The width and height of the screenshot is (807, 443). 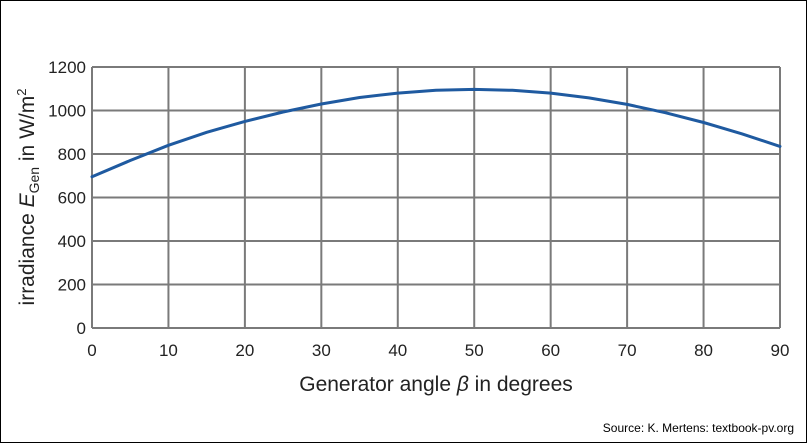 I want to click on x-tick-label: 80, so click(x=703, y=350).